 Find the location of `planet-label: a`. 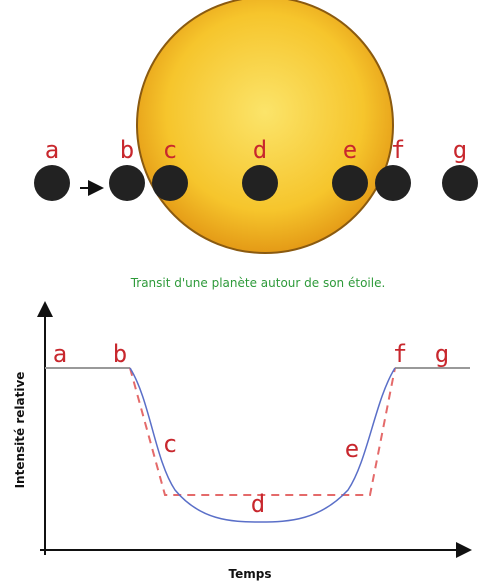

planet-label: a is located at coordinates (52, 150).